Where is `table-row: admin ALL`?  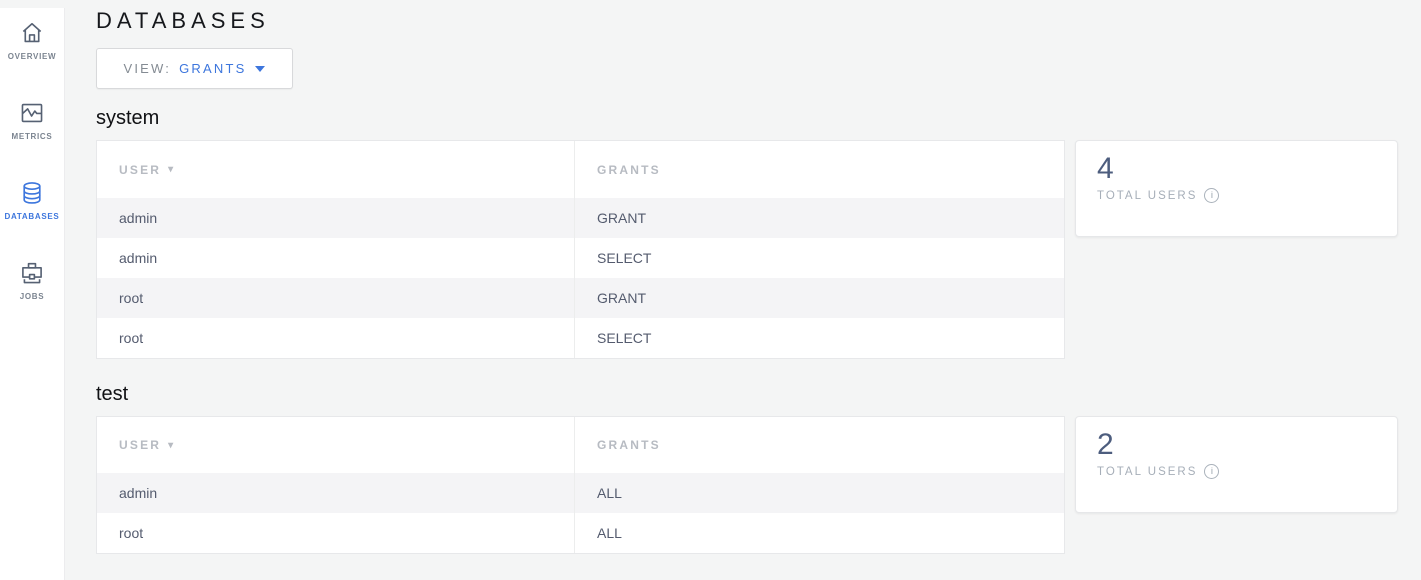
table-row: admin ALL is located at coordinates (580, 493).